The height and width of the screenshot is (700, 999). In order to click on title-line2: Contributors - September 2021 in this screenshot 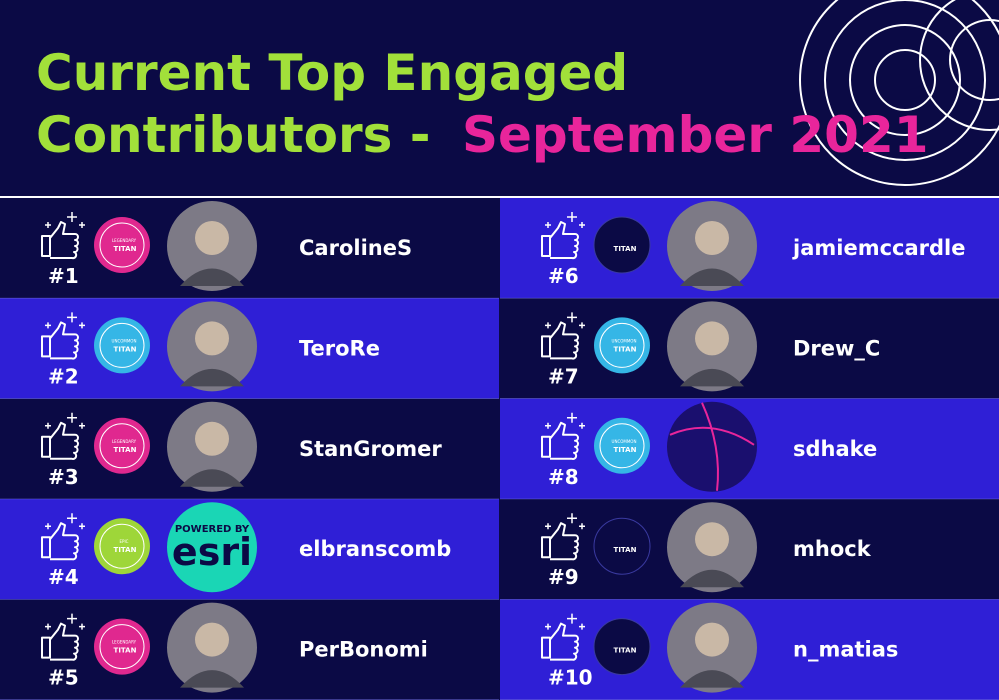, I will do `click(482, 135)`.